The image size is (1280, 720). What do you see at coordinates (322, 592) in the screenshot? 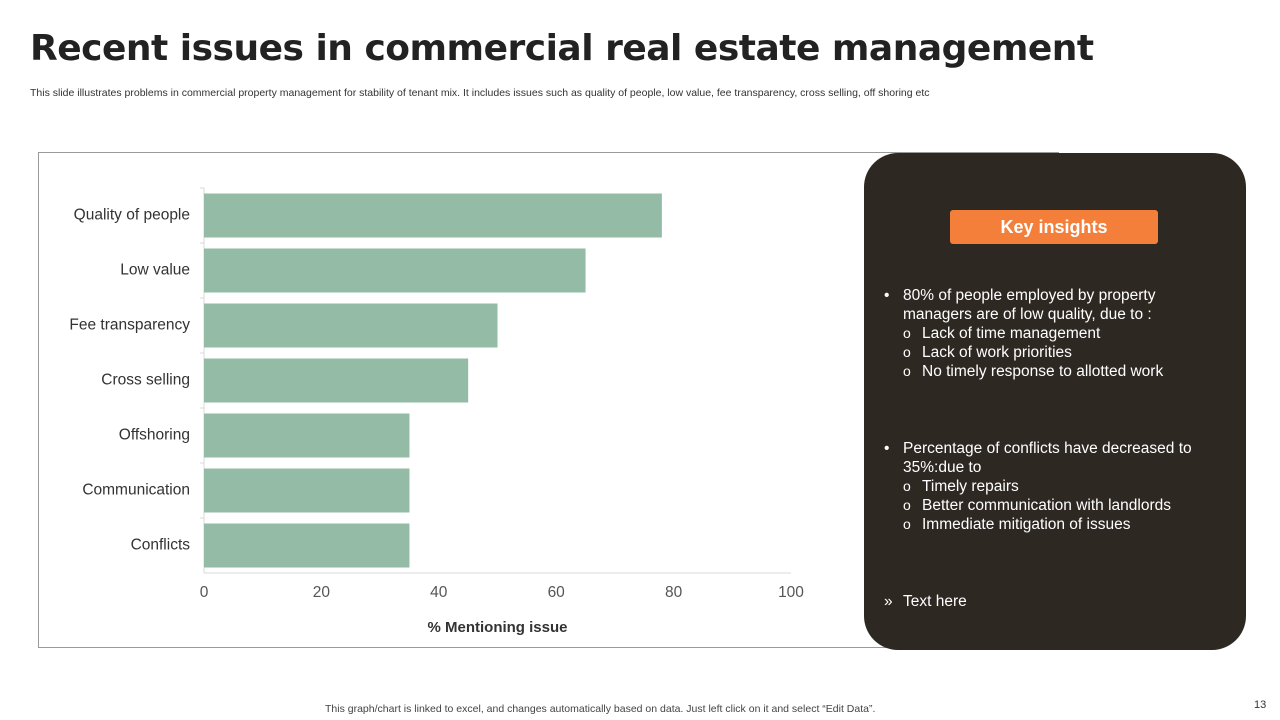
I see `x-tick-label: 20` at bounding box center [322, 592].